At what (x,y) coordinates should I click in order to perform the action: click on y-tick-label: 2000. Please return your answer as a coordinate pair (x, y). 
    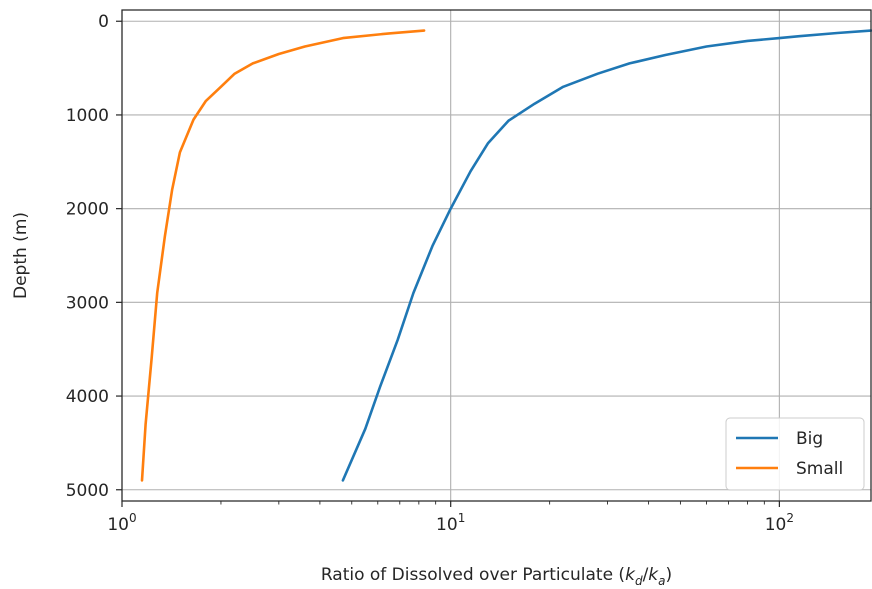
    Looking at the image, I should click on (87, 210).